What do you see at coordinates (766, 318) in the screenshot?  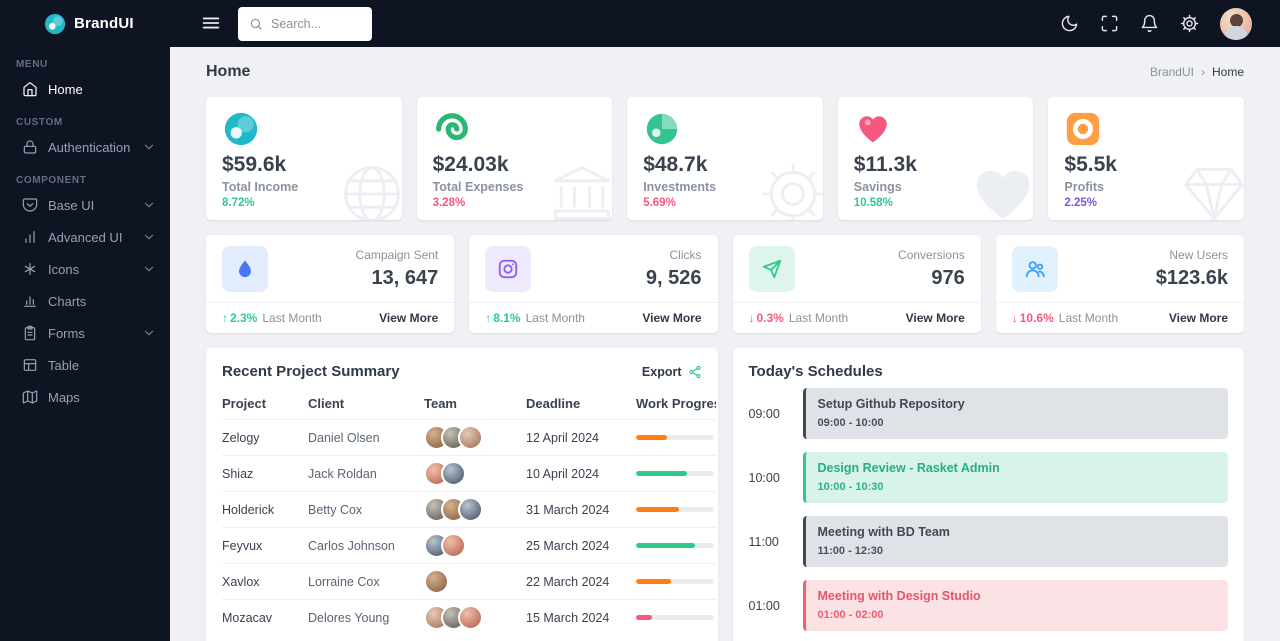 I see `metric-delta: ↓ 0.3%` at bounding box center [766, 318].